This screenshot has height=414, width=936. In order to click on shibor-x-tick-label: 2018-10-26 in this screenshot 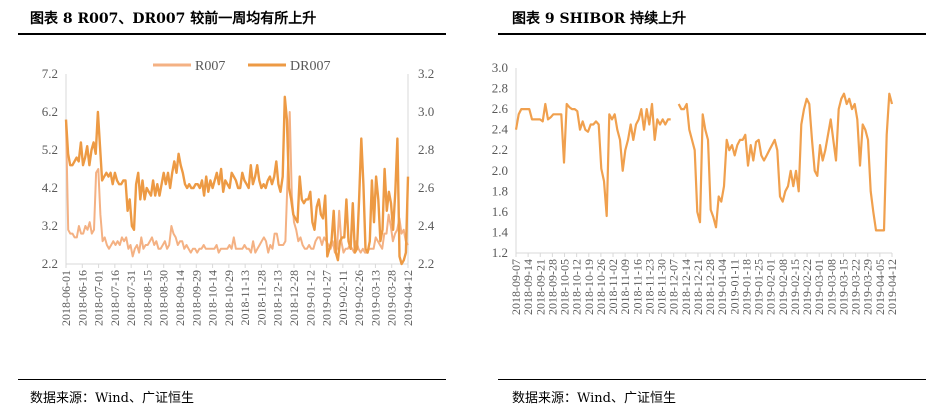, I will do `click(601, 287)`.